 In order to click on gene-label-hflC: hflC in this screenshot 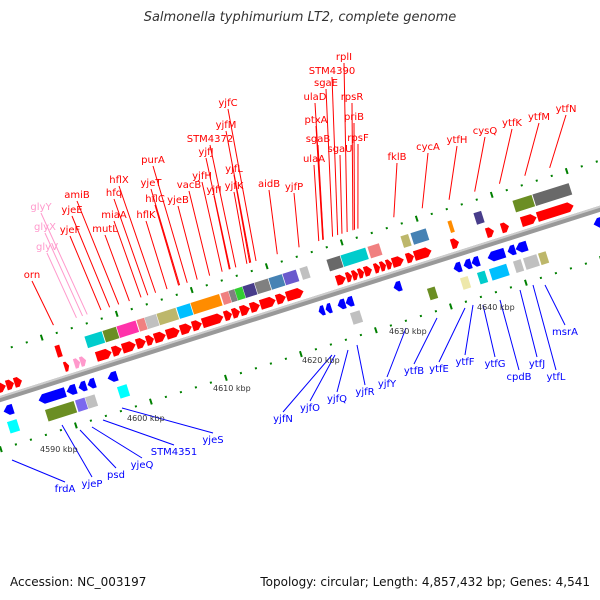, I will do `click(155, 199)`.